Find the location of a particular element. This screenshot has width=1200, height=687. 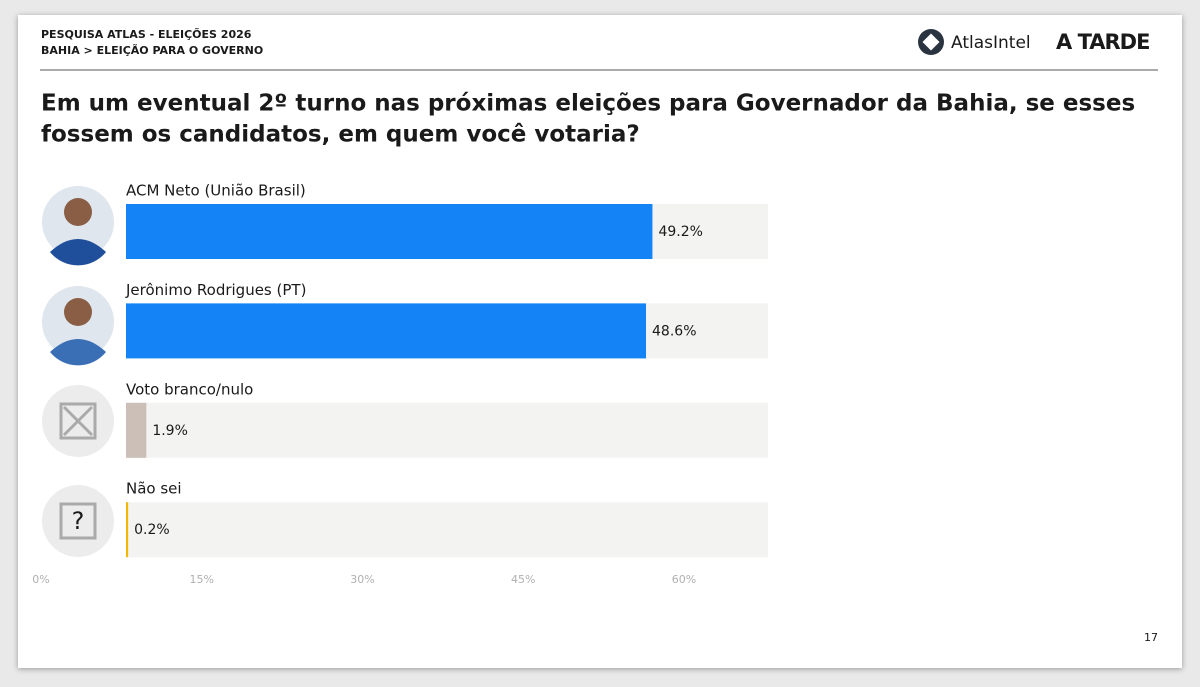

page-number: 17 is located at coordinates (1151, 637).